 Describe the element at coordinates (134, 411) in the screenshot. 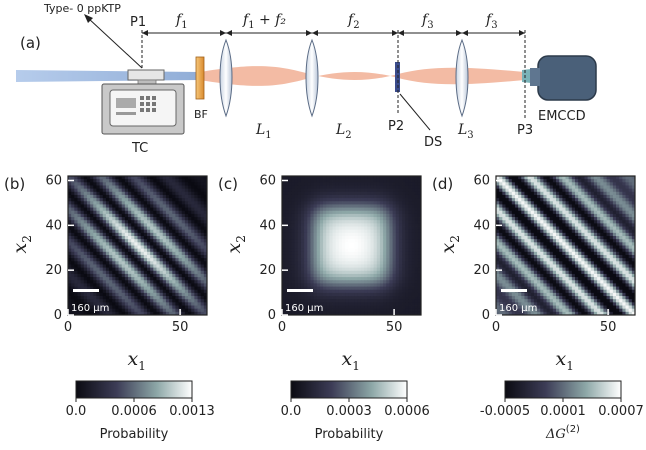

I see `colorbar-tick-label: 0.0006` at that location.